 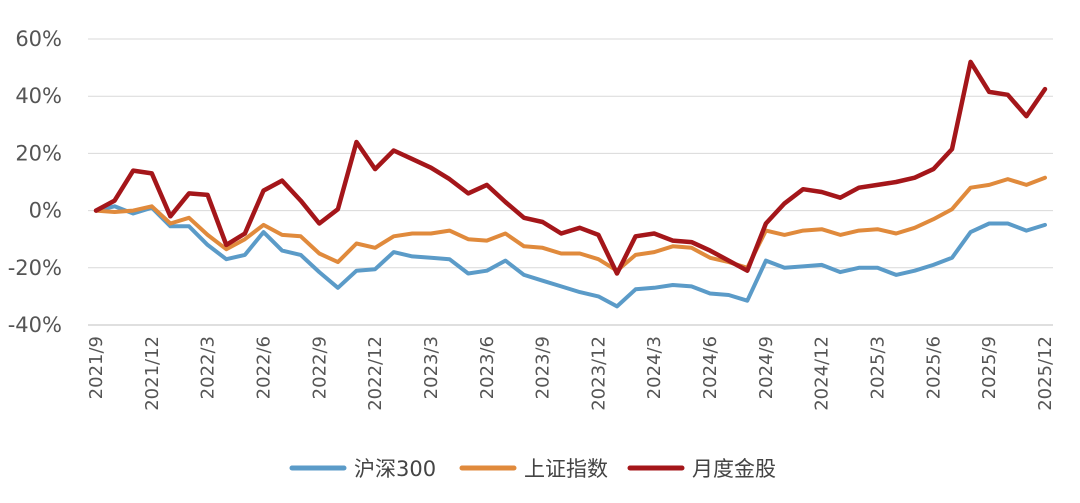 What do you see at coordinates (38, 96) in the screenshot?
I see `y-tick-label: 40%` at bounding box center [38, 96].